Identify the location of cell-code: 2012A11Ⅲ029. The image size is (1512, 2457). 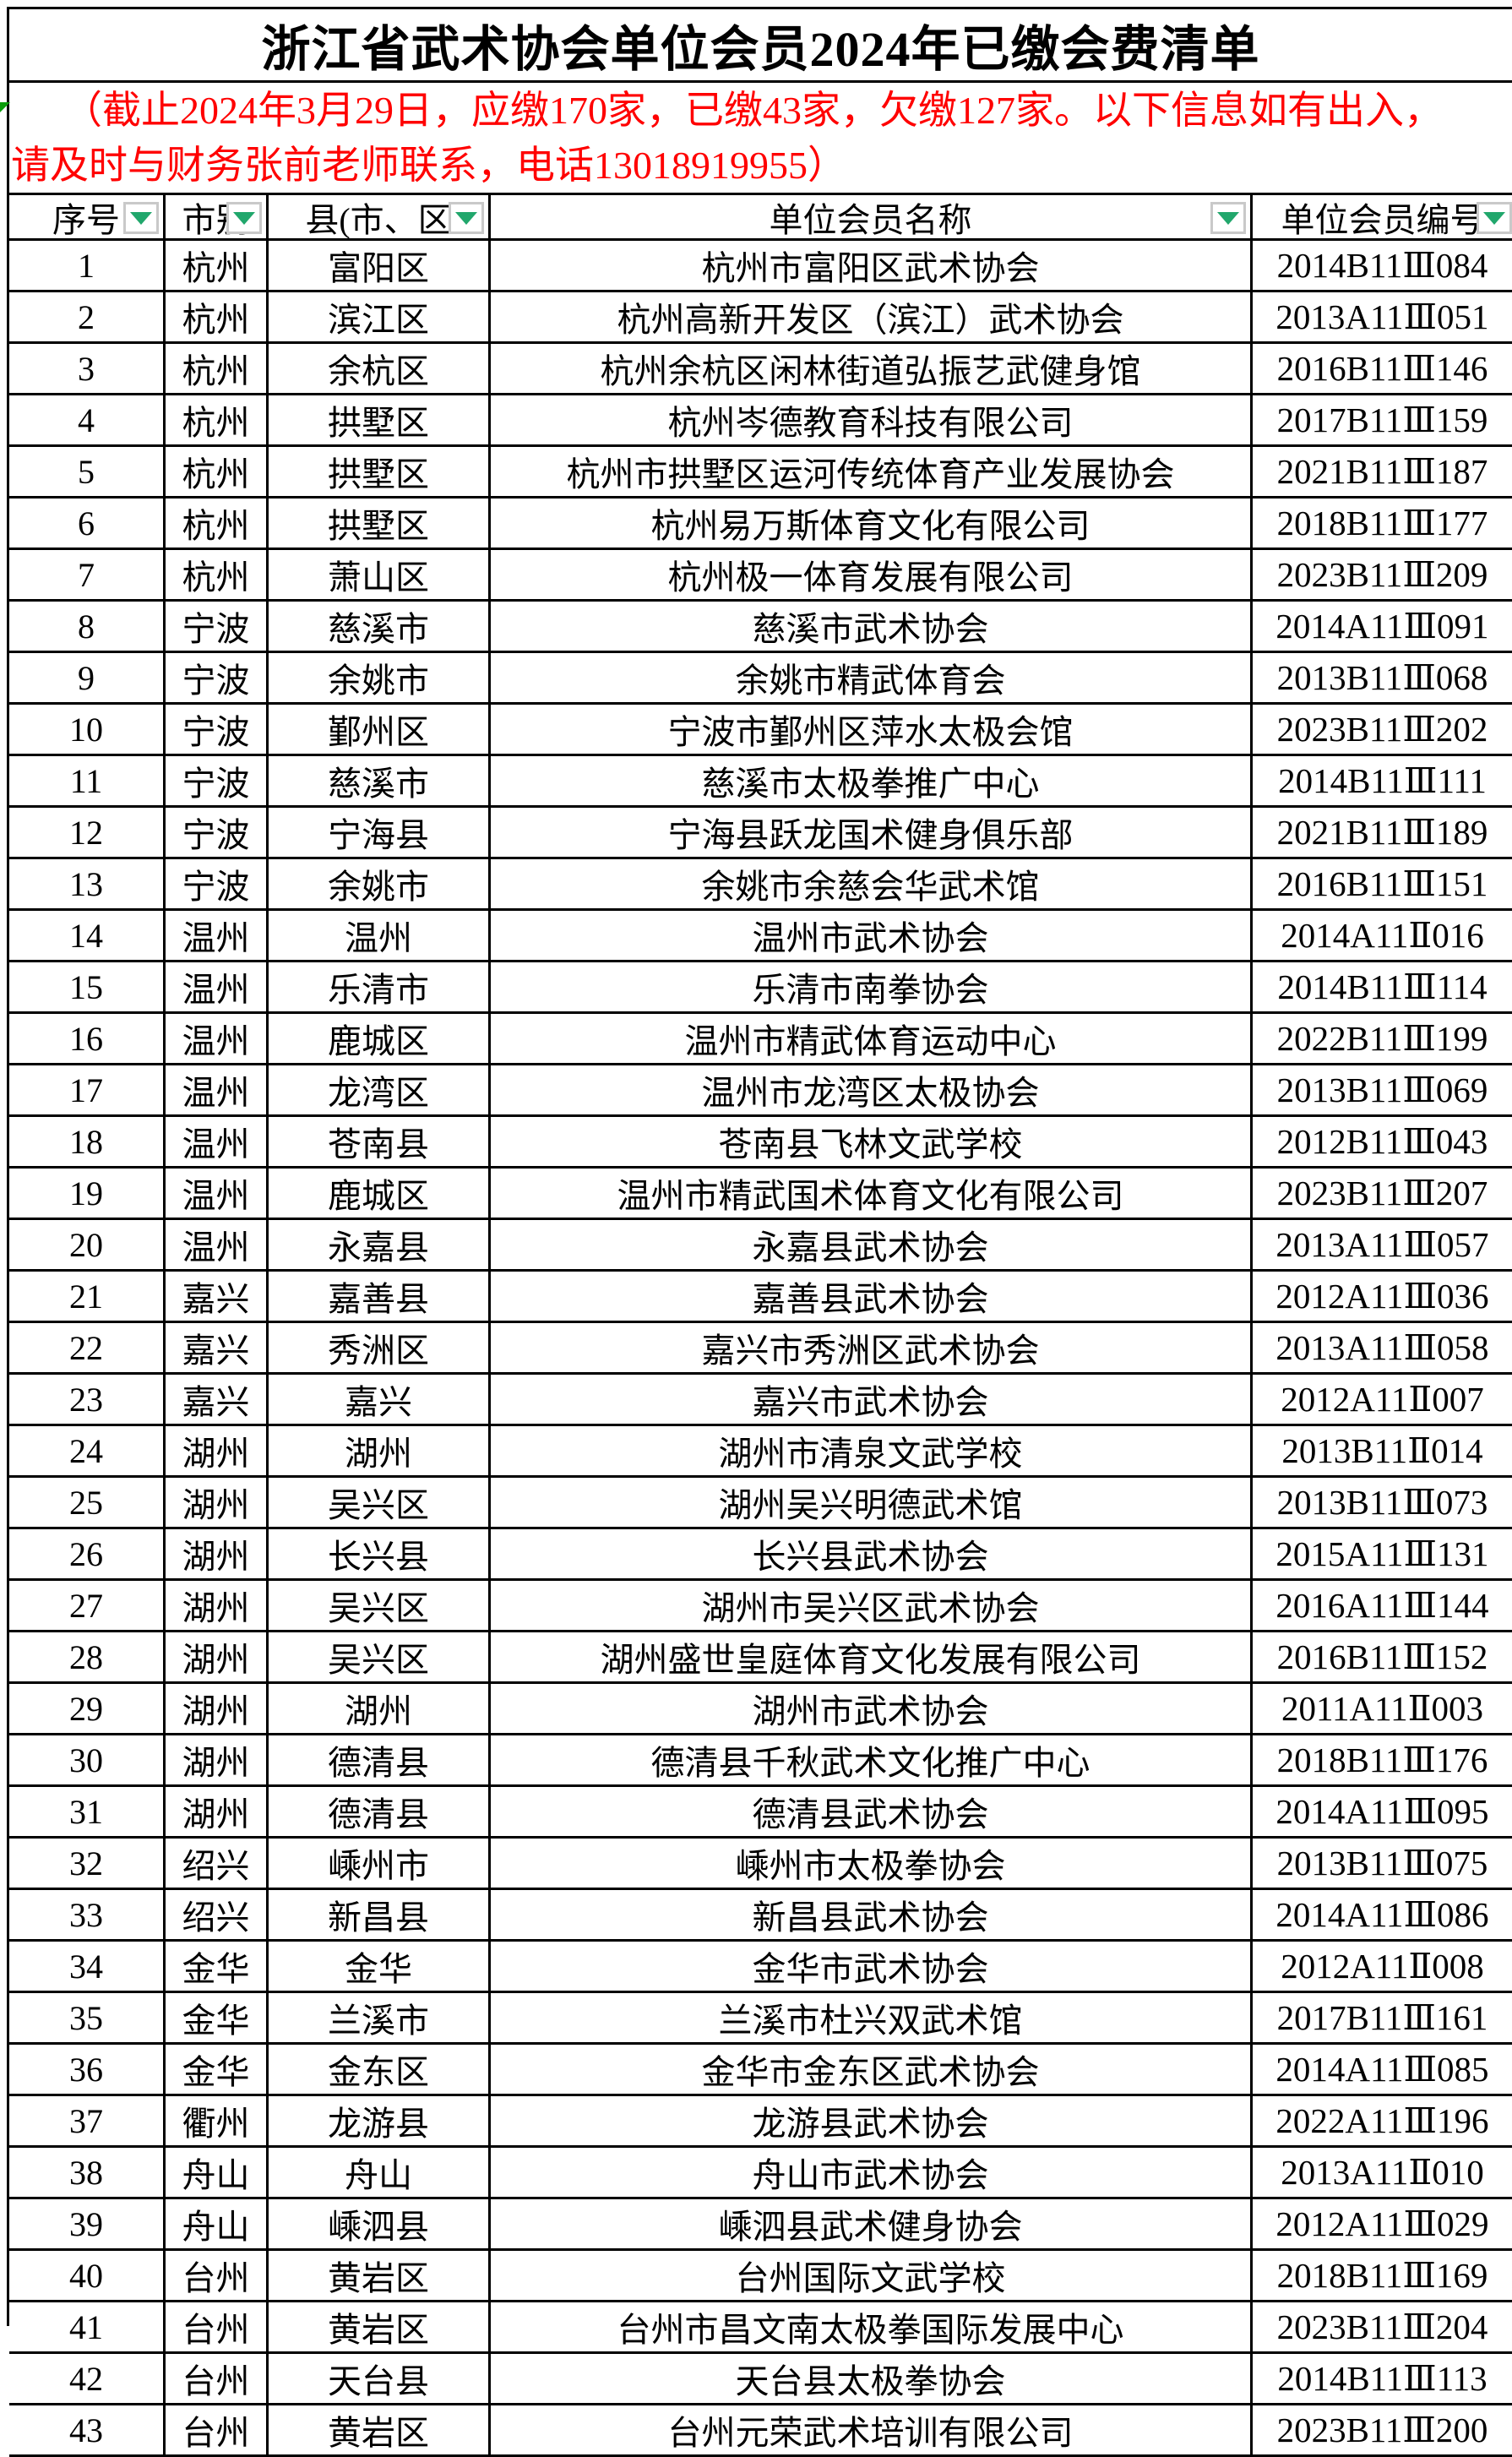
(1382, 2223).